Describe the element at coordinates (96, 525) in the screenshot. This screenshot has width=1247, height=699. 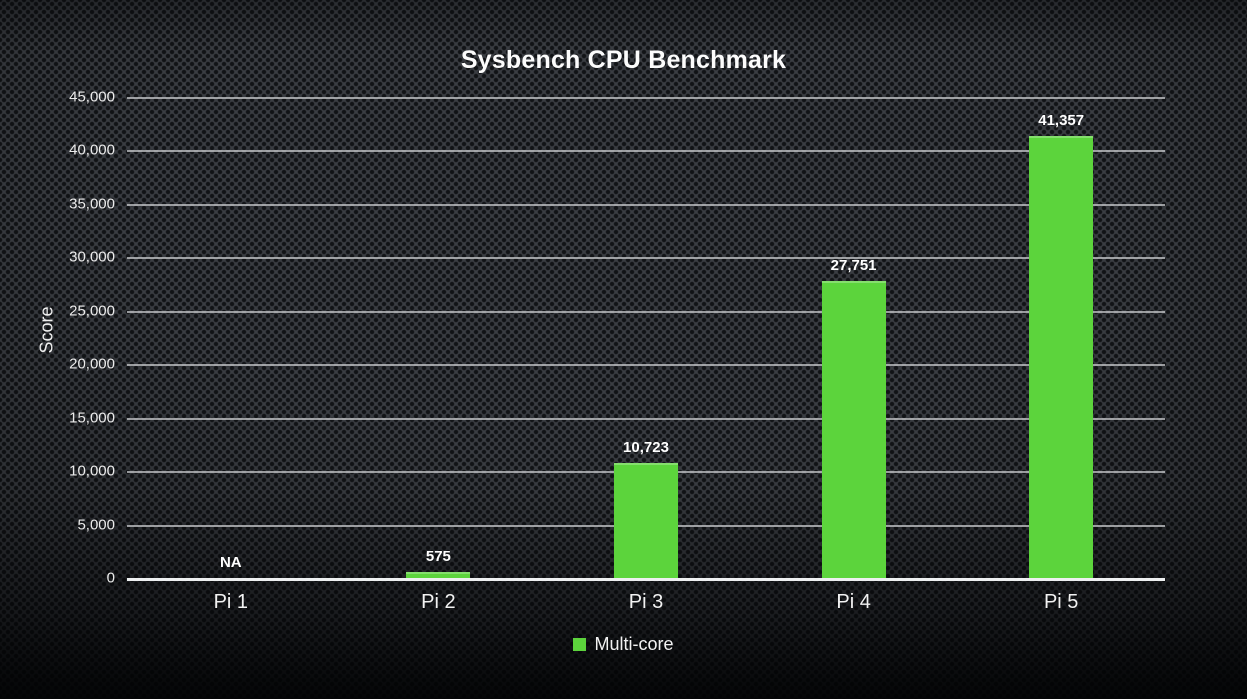
I see `y-tick-label: 5,000` at that location.